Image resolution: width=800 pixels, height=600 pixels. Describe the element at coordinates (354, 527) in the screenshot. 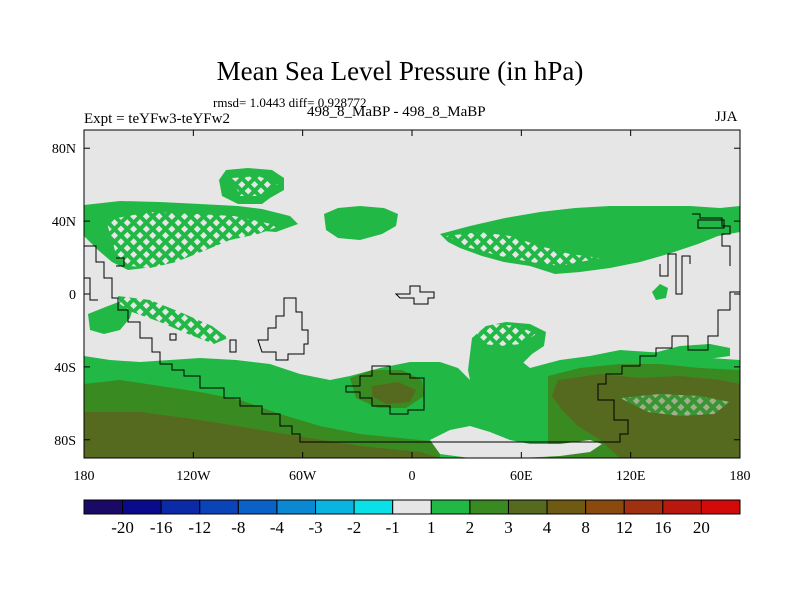

I see `colorbar-label: -2` at that location.